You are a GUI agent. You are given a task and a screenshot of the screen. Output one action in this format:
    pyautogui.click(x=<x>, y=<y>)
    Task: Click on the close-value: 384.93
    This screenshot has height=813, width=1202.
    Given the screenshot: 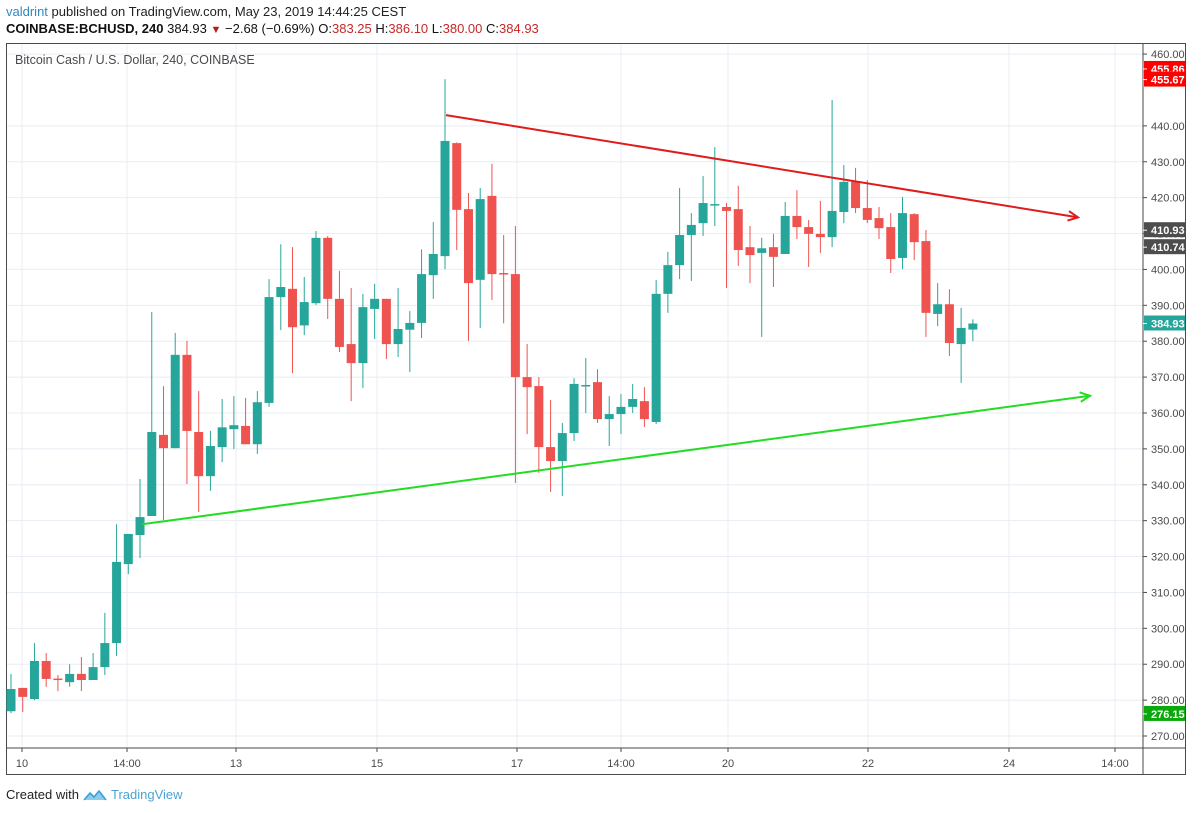 What is the action you would take?
    pyautogui.click(x=519, y=28)
    